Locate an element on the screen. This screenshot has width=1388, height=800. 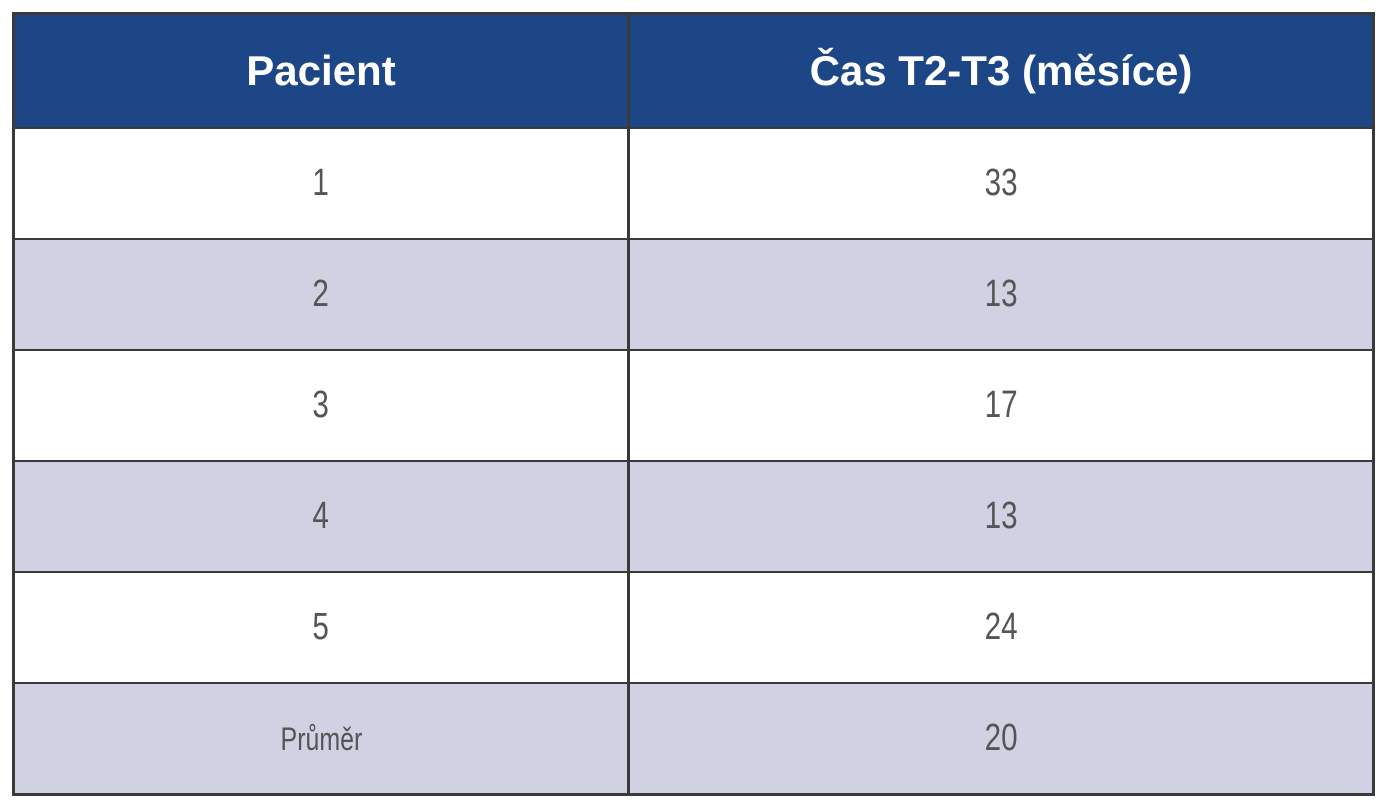
header-cell: Čas T2-T3 (měsíce) is located at coordinates (1001, 70).